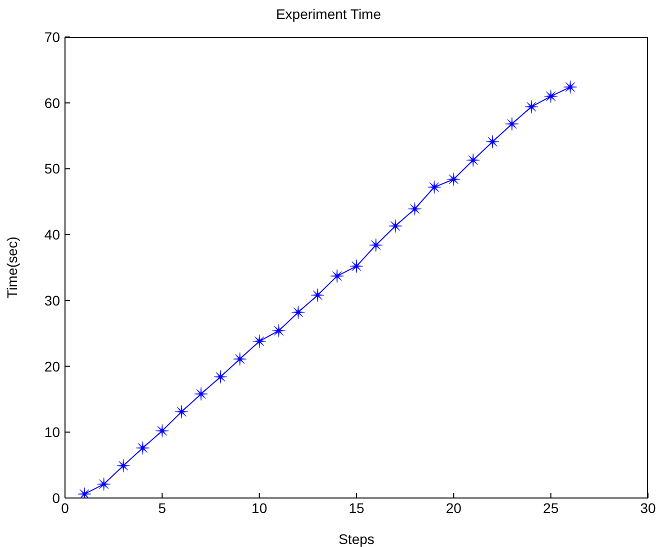 This screenshot has height=547, width=657. I want to click on x-tick-label: 15, so click(356, 508).